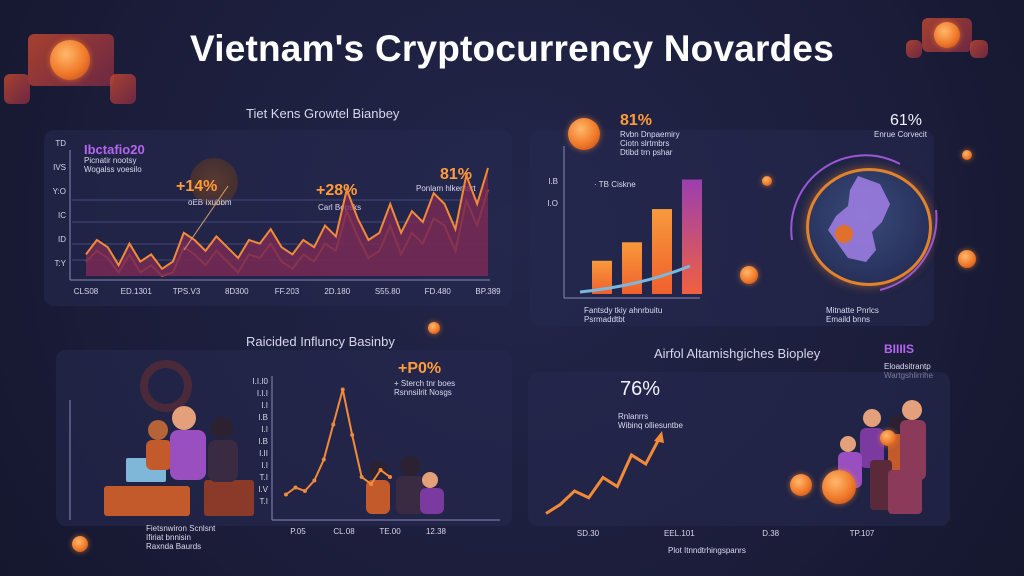 The width and height of the screenshot is (1024, 576). I want to click on x-tick-label: CL.08, so click(344, 531).